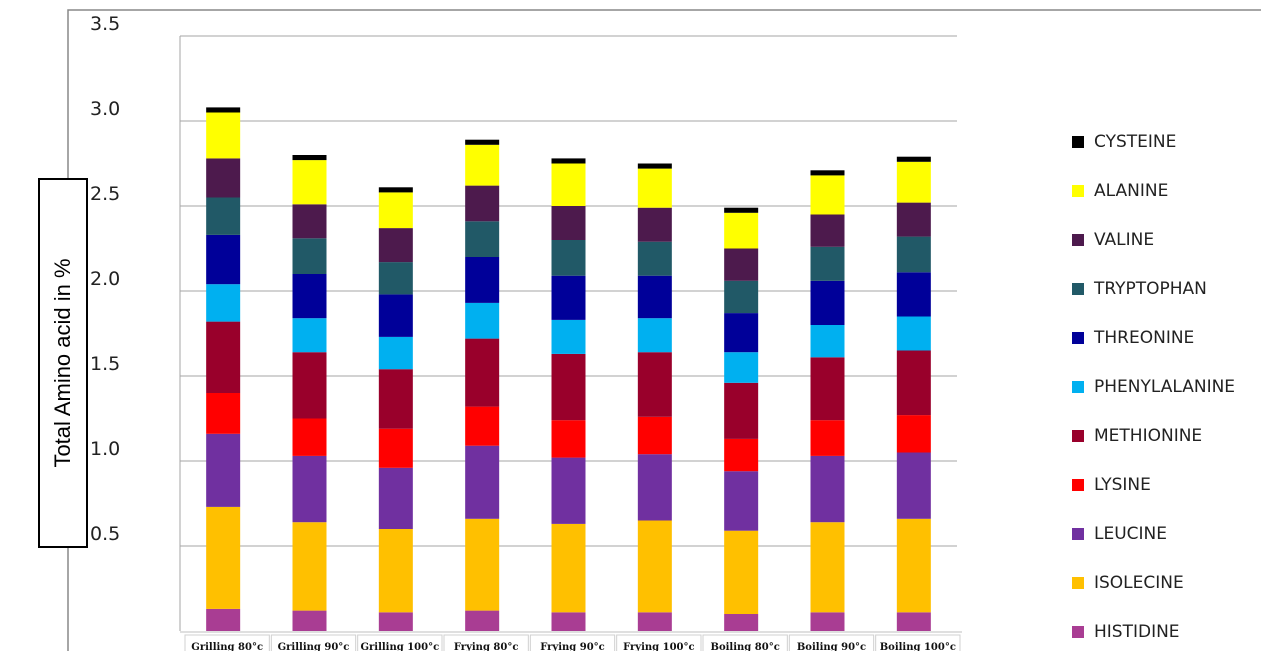 Image resolution: width=1261 pixels, height=651 pixels. I want to click on y-axis-ticks: 0.5 1.0 1.5 2.0 2.5 3.0 3.5, so click(105, 279).